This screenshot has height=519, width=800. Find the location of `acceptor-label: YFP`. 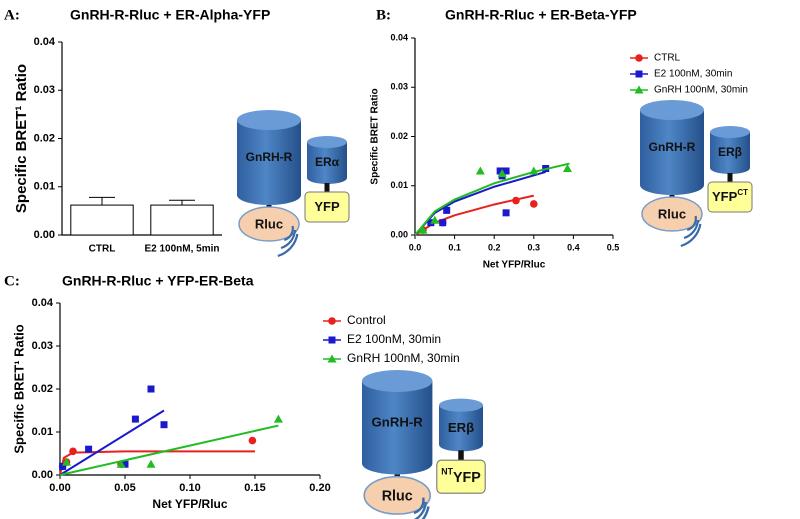

acceptor-label: YFP is located at coordinates (327, 206).